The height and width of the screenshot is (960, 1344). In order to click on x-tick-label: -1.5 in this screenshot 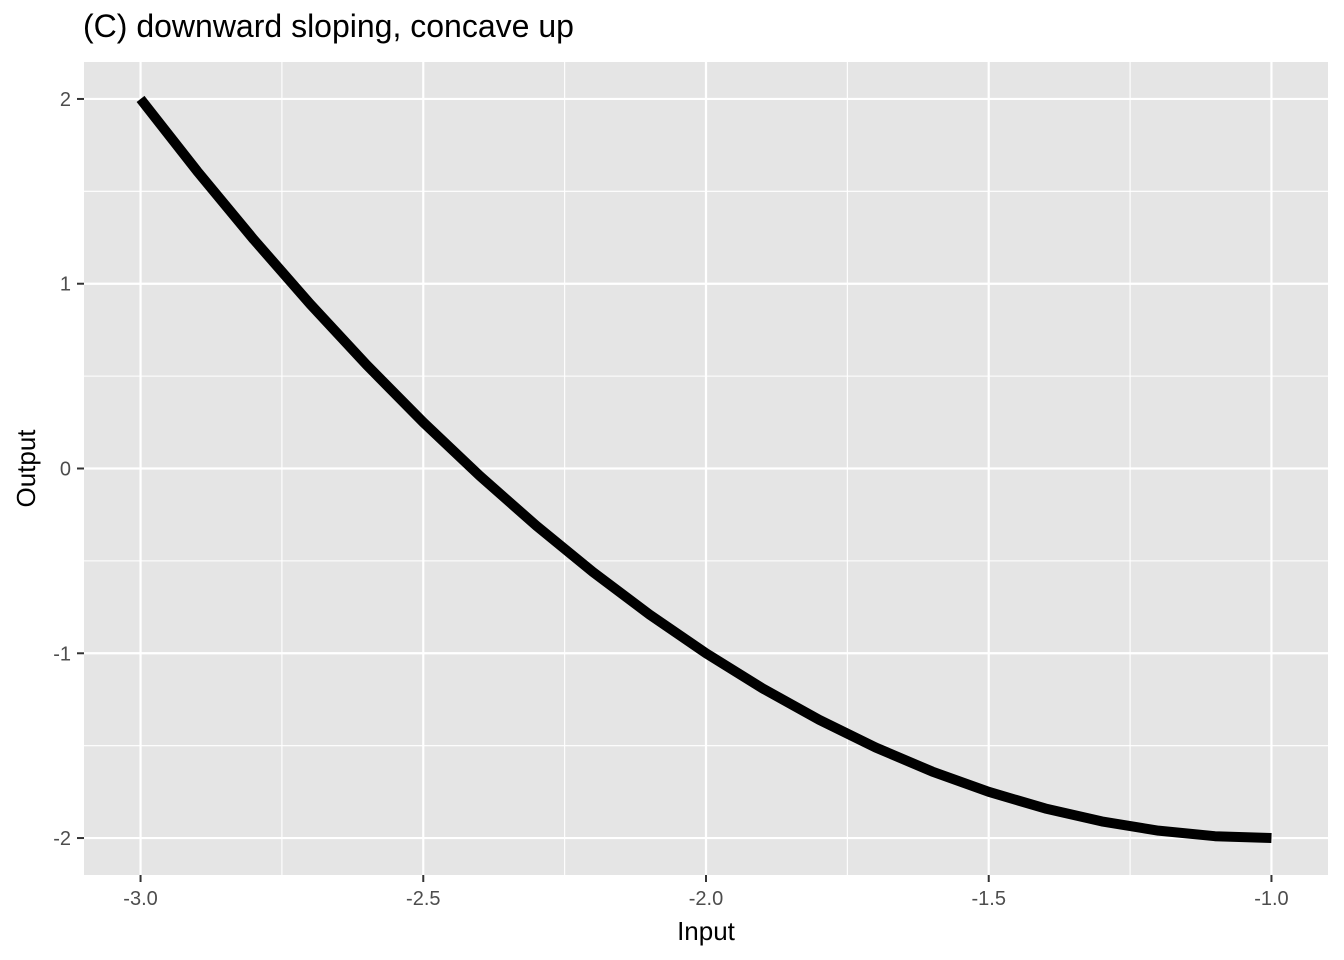, I will do `click(988, 899)`.